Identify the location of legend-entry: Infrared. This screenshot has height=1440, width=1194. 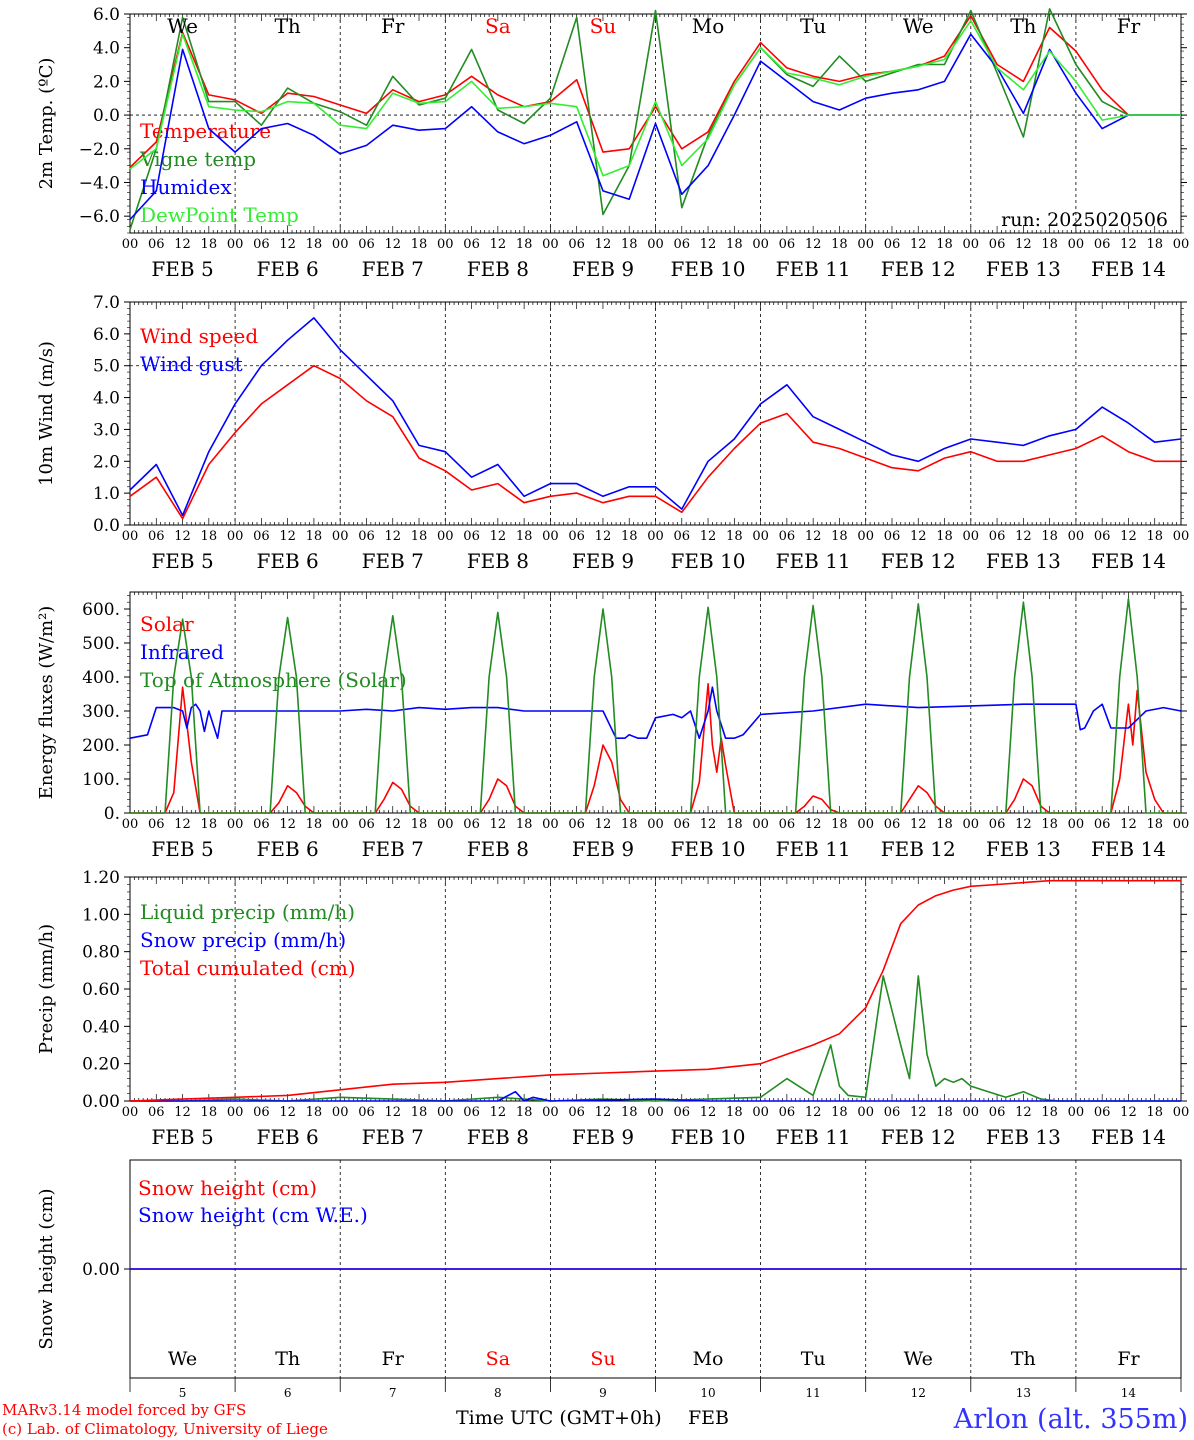
(182, 652).